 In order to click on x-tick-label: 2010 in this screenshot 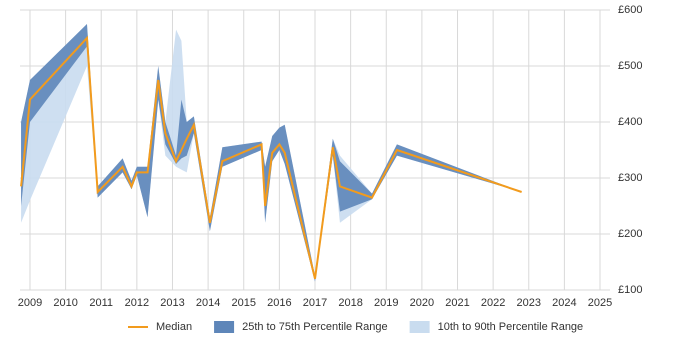, I will do `click(65, 303)`.